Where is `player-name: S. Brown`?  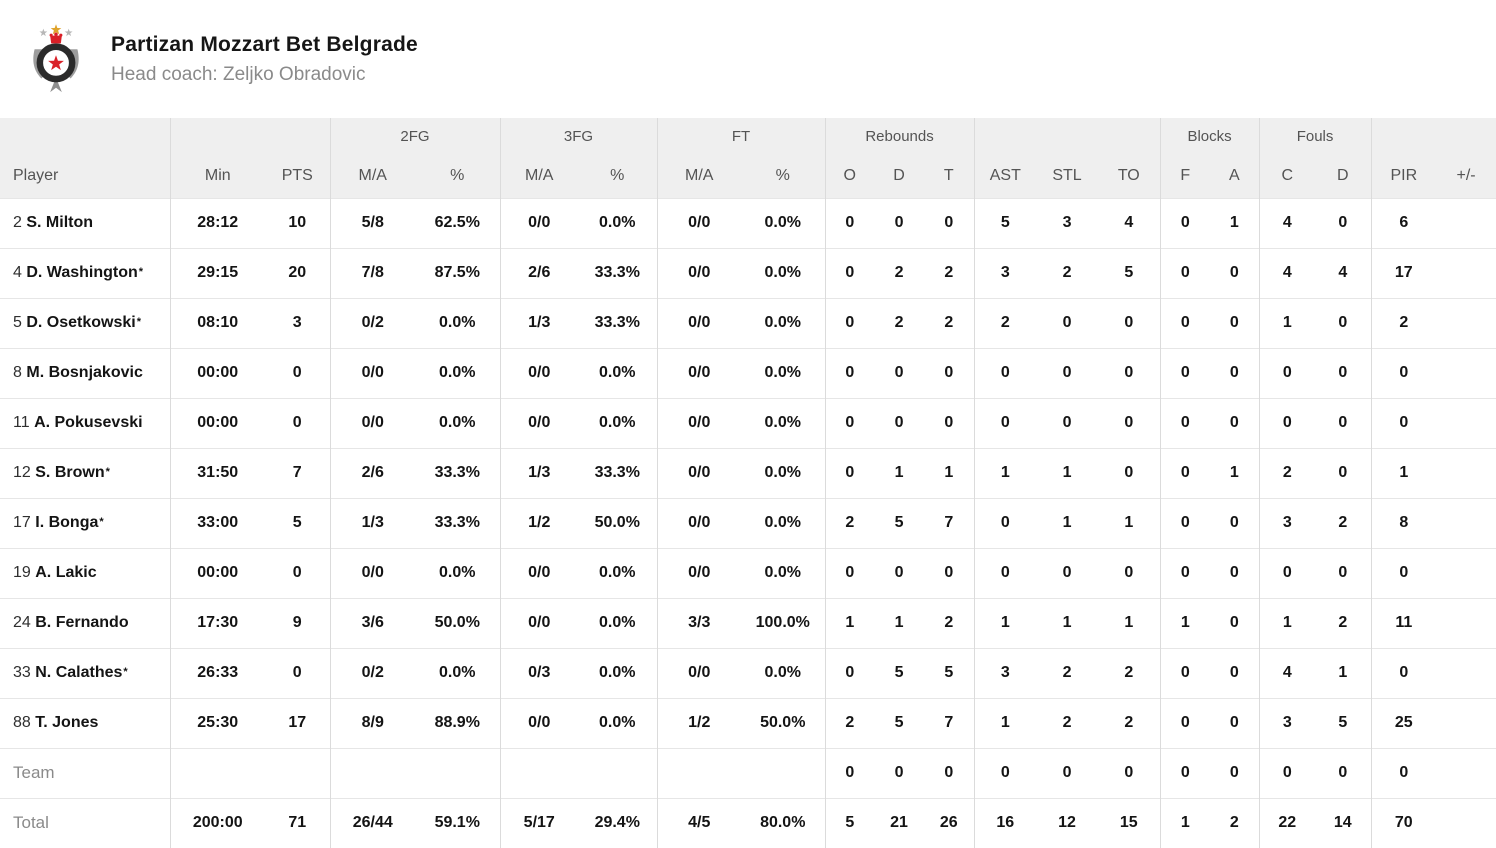
player-name: S. Brown is located at coordinates (70, 472).